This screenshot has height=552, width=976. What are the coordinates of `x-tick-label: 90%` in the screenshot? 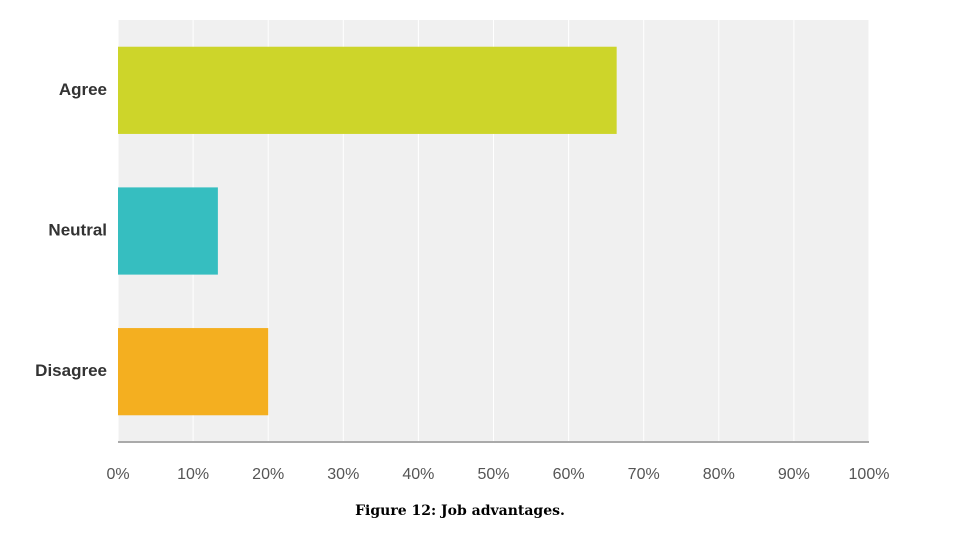 It's located at (794, 474).